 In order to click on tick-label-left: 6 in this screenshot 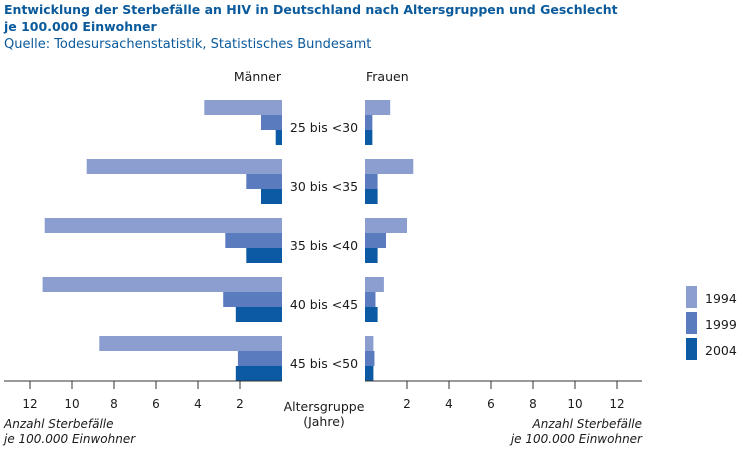, I will do `click(156, 404)`.